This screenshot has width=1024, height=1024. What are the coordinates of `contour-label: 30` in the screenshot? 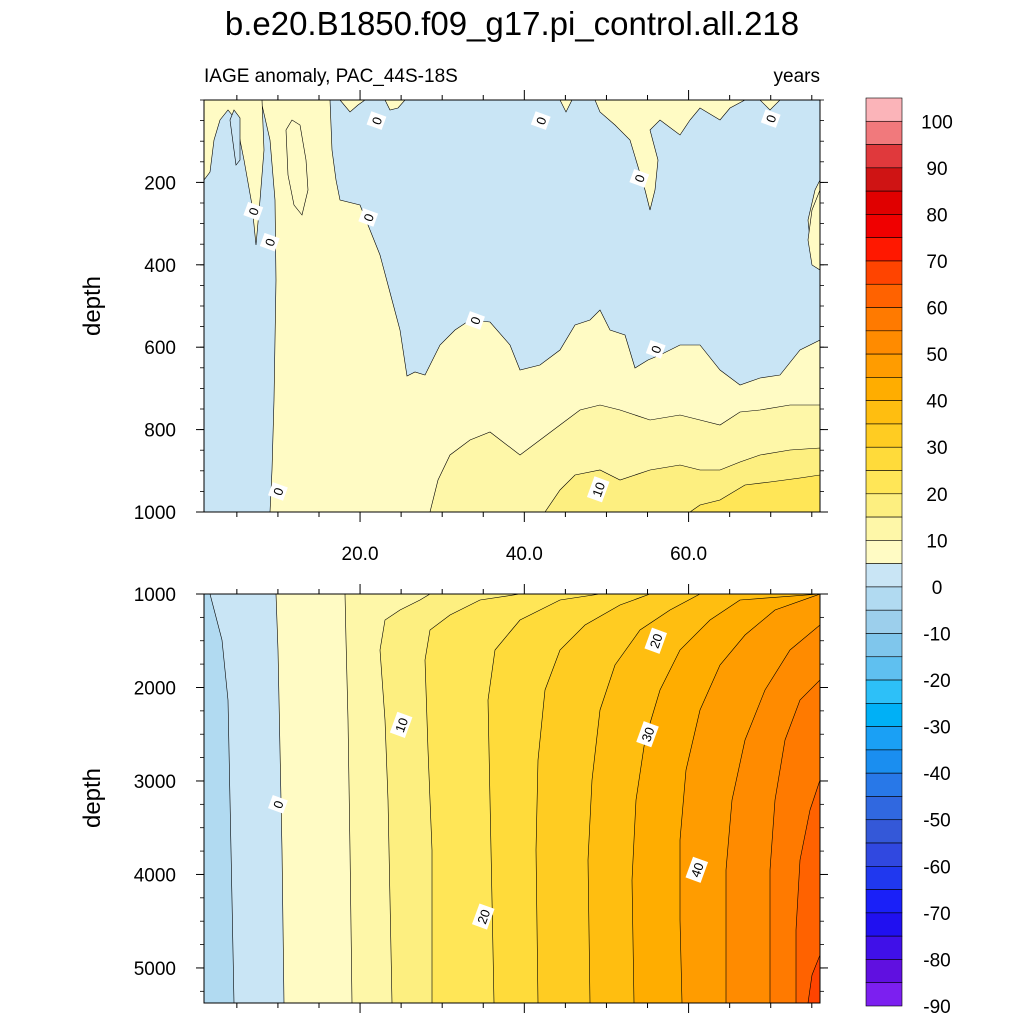 It's located at (647, 734).